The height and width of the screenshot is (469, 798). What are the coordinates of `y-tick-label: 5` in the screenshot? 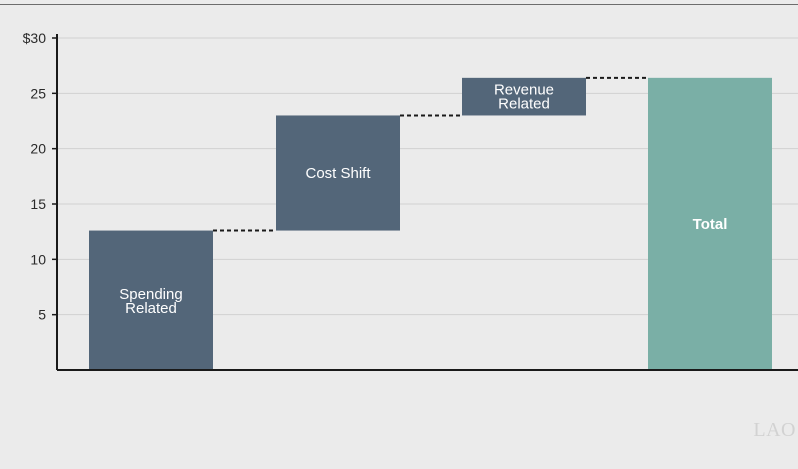 It's located at (42, 315).